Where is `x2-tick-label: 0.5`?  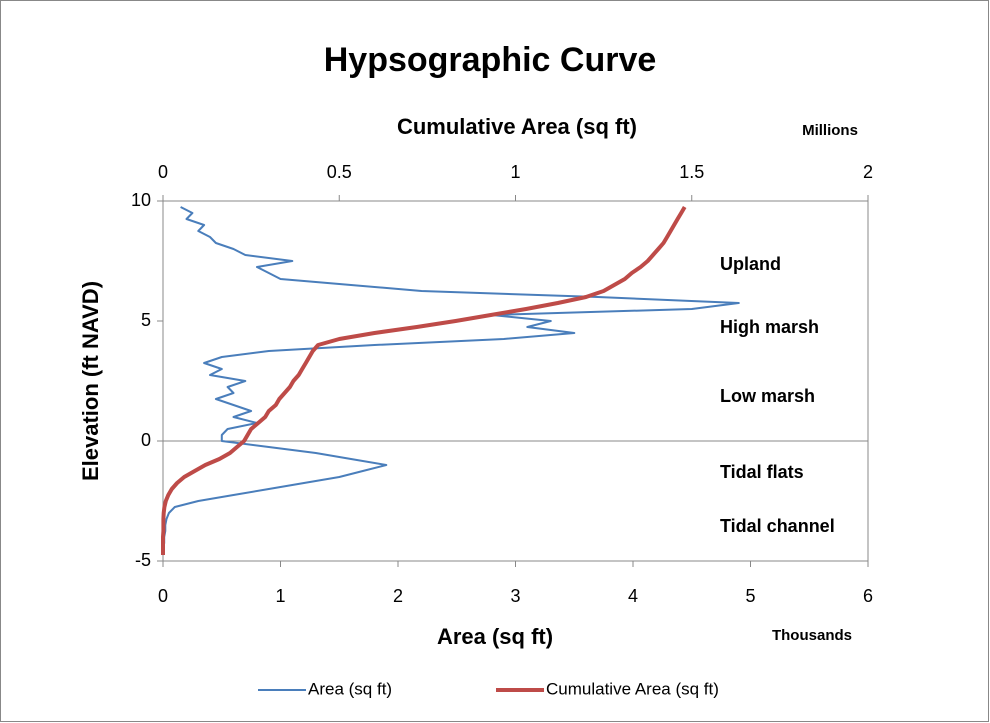 x2-tick-label: 0.5 is located at coordinates (339, 172).